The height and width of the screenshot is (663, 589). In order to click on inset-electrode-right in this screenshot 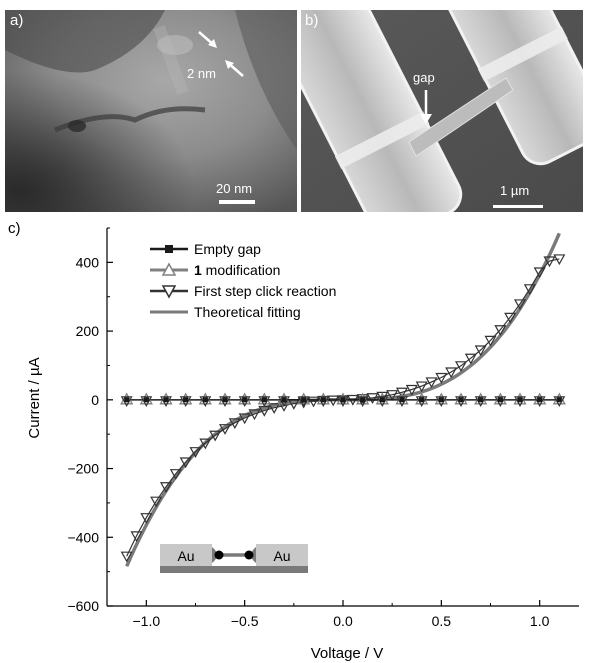, I will do `click(282, 555)`.